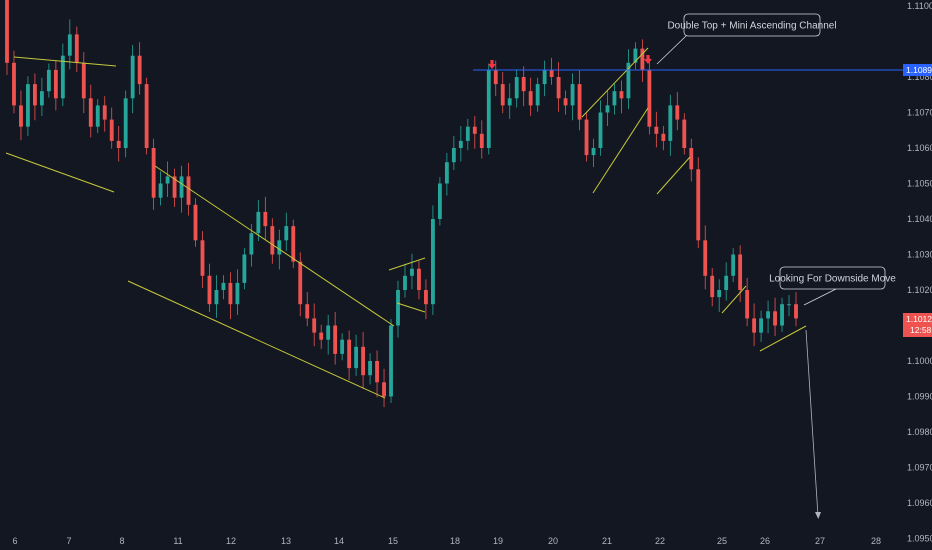 The height and width of the screenshot is (550, 932). What do you see at coordinates (919, 148) in the screenshot?
I see `price-tick-label: 1.10600` at bounding box center [919, 148].